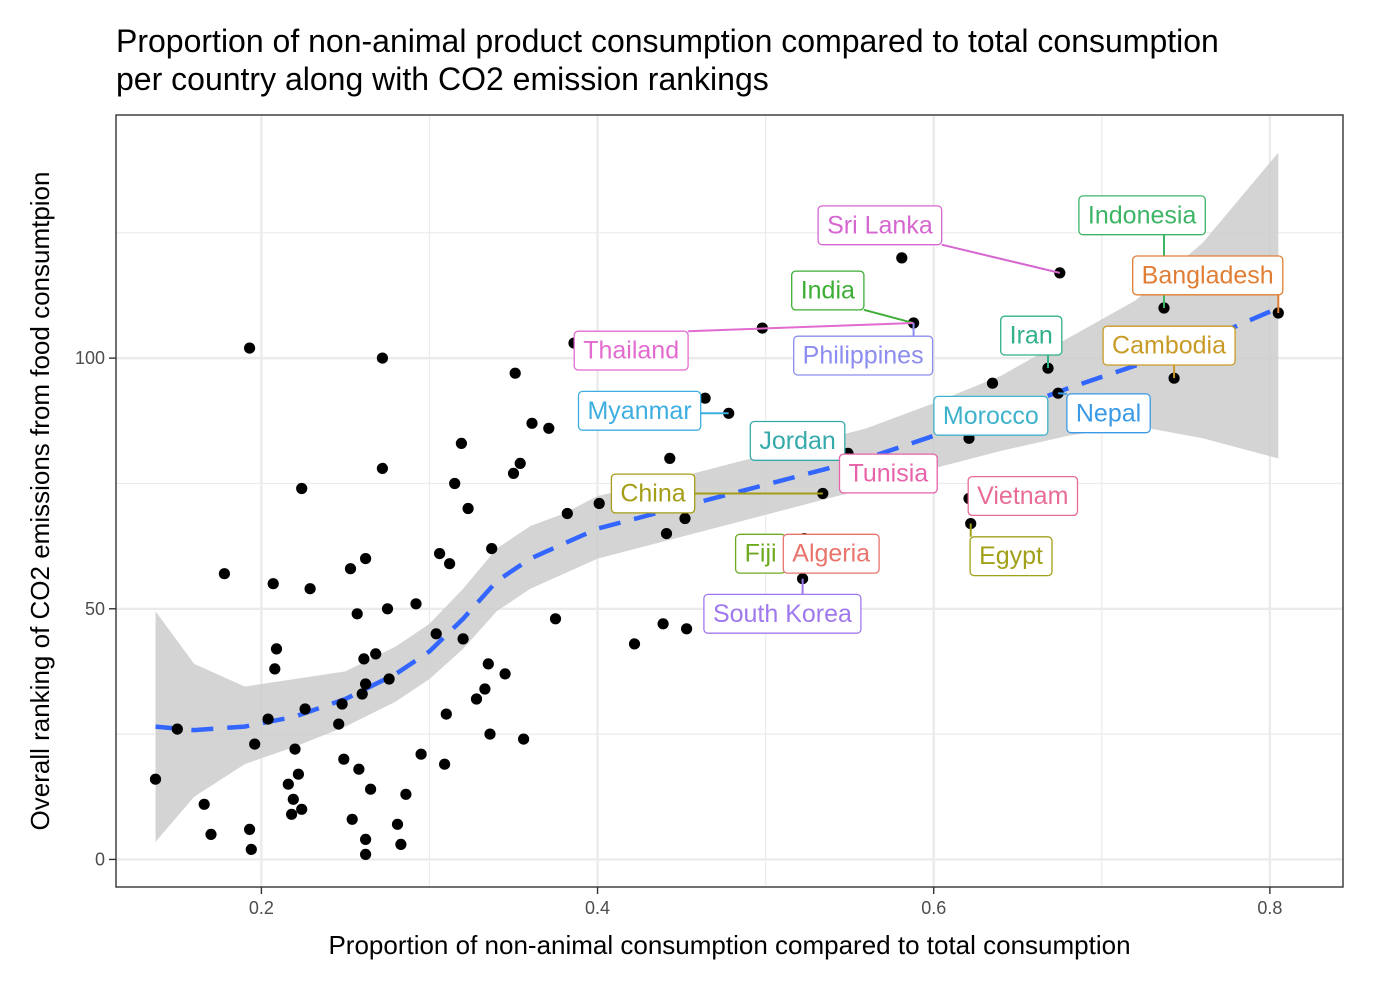 This screenshot has width=1386, height=996. What do you see at coordinates (743, 346) in the screenshot?
I see `callout-thailand: Thailand` at bounding box center [743, 346].